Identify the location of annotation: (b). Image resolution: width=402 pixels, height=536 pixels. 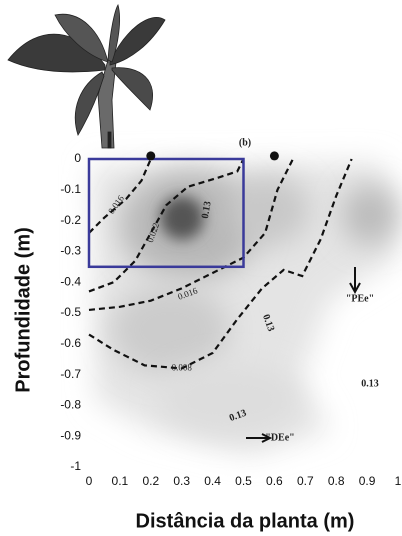
(245, 142).